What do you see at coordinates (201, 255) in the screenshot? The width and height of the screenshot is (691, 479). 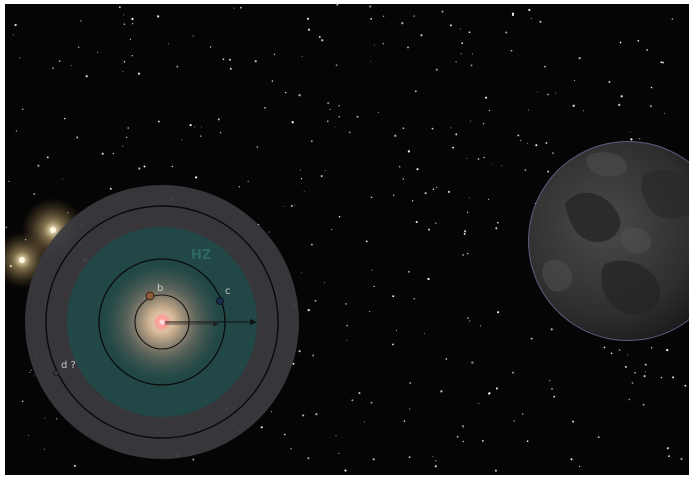 I see `habitable-zone-label: HZ` at bounding box center [201, 255].